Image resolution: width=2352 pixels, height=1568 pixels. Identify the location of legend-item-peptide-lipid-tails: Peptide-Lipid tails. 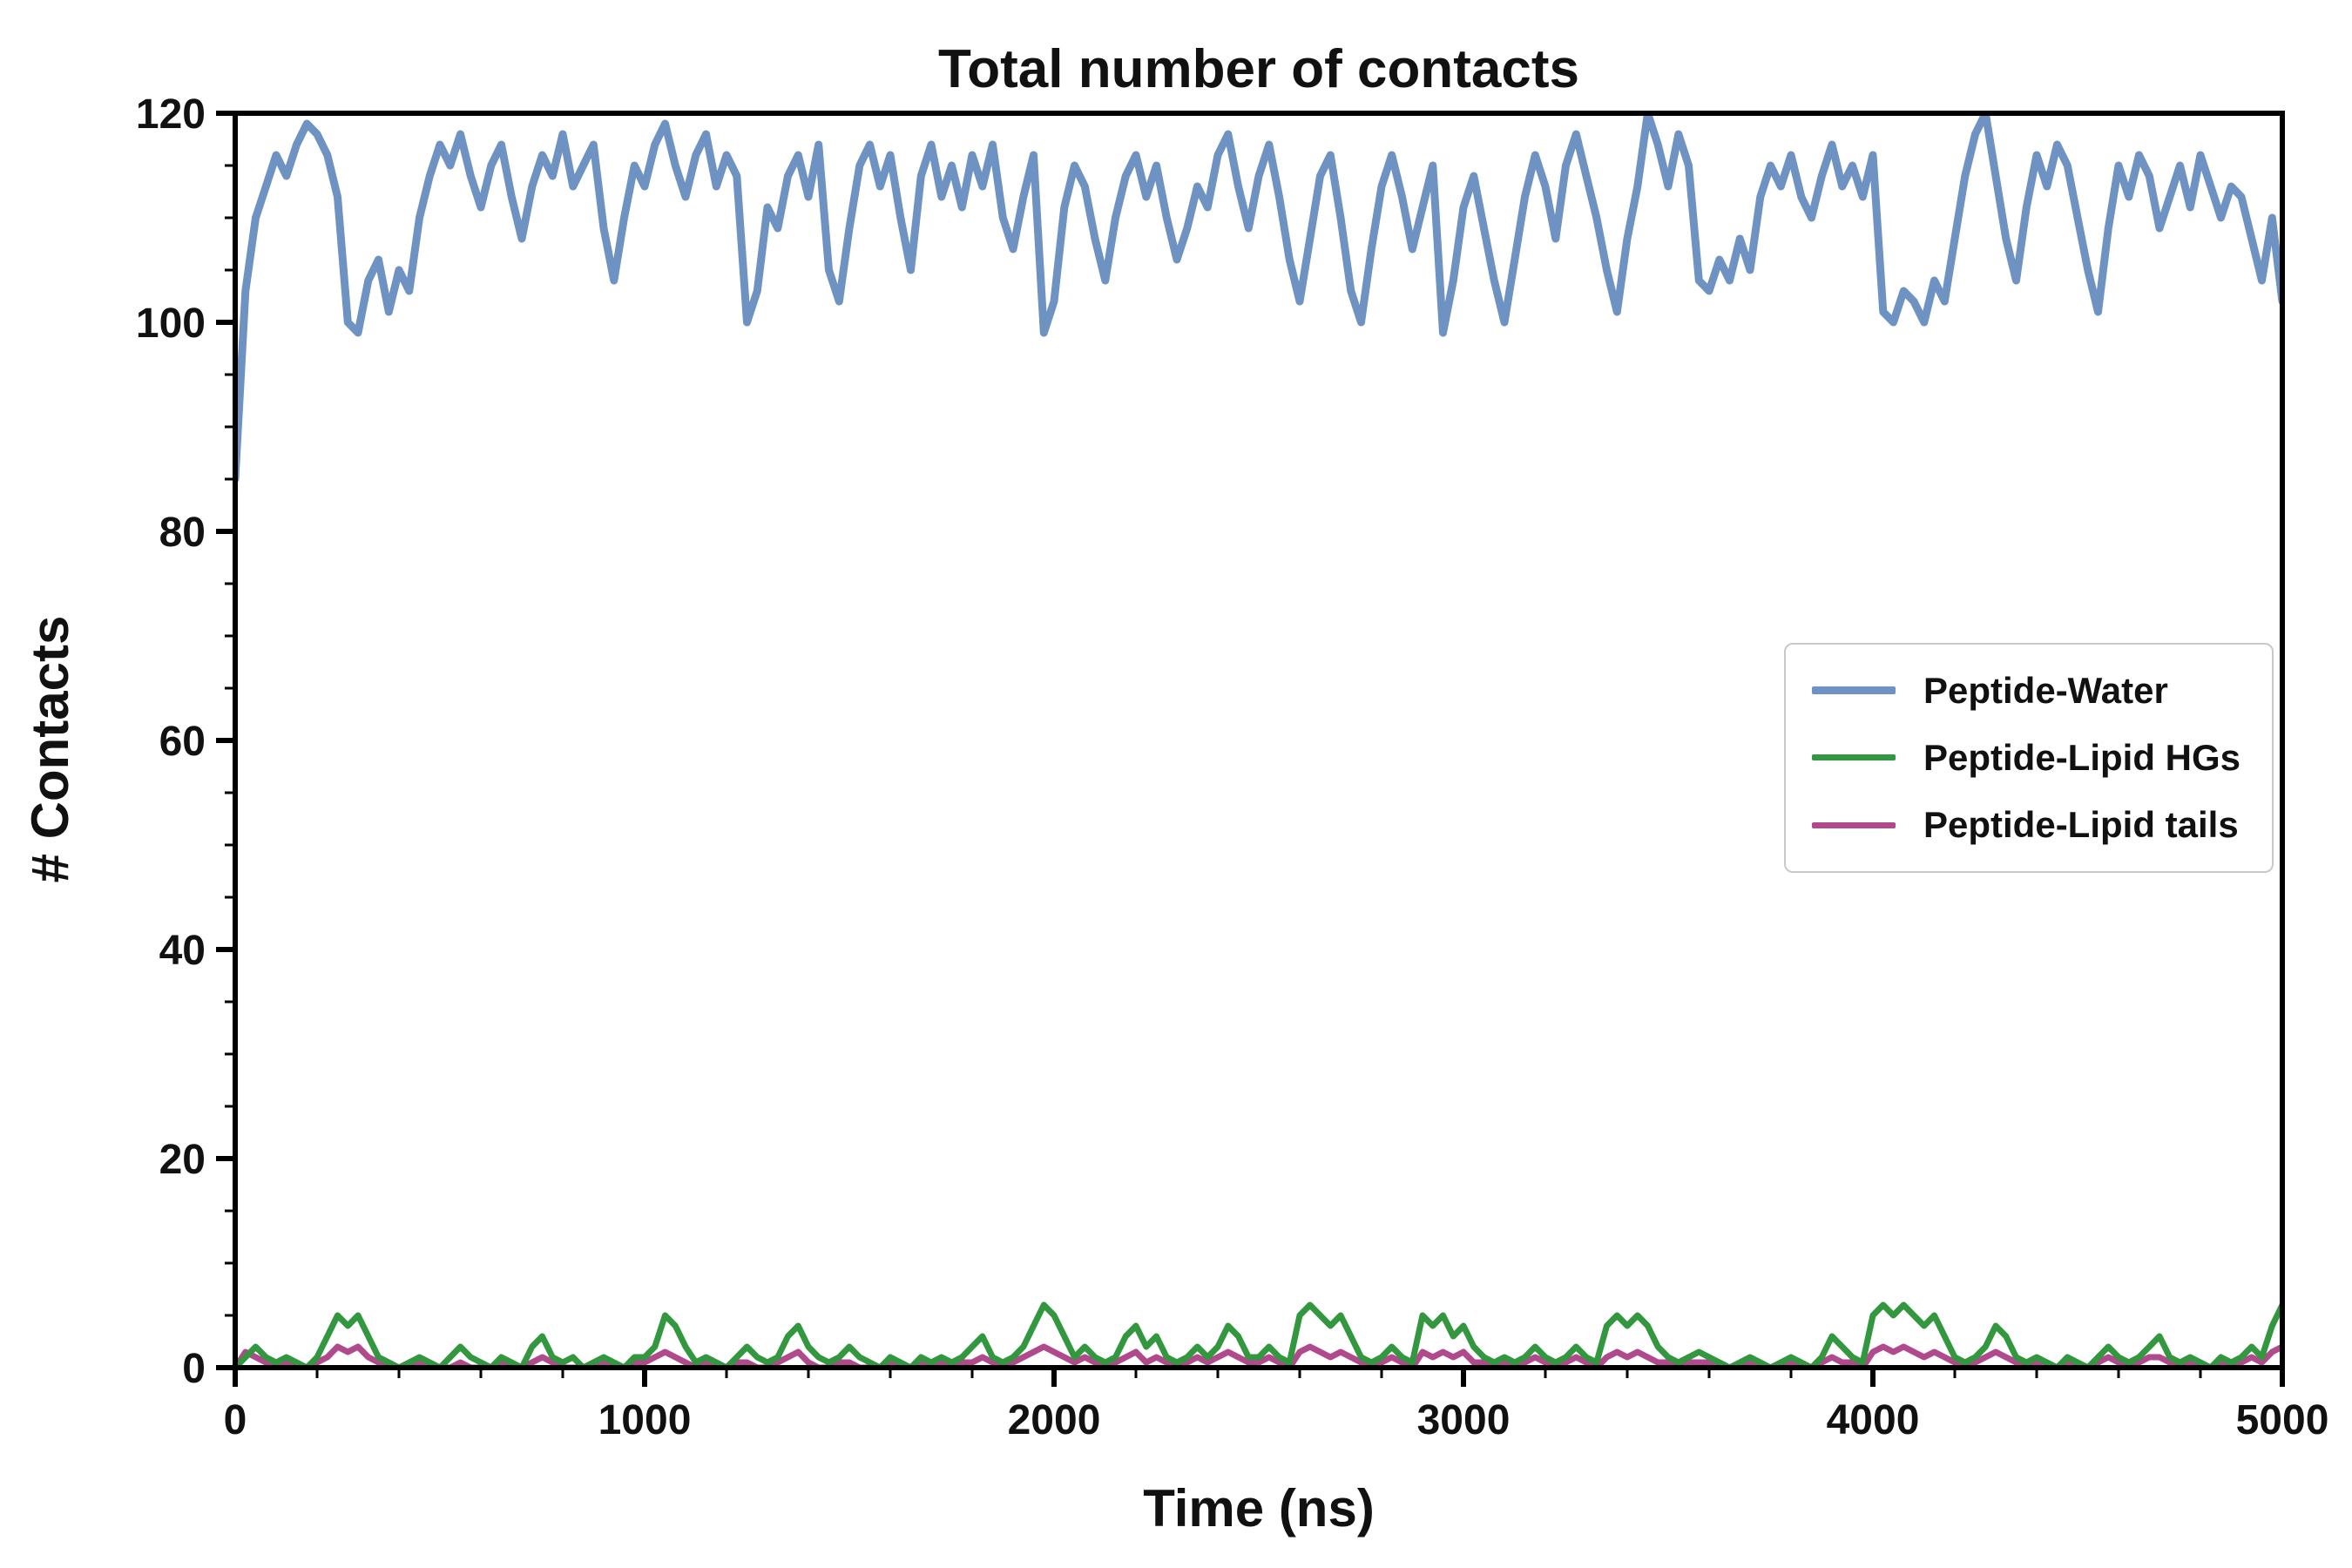
(2029, 825).